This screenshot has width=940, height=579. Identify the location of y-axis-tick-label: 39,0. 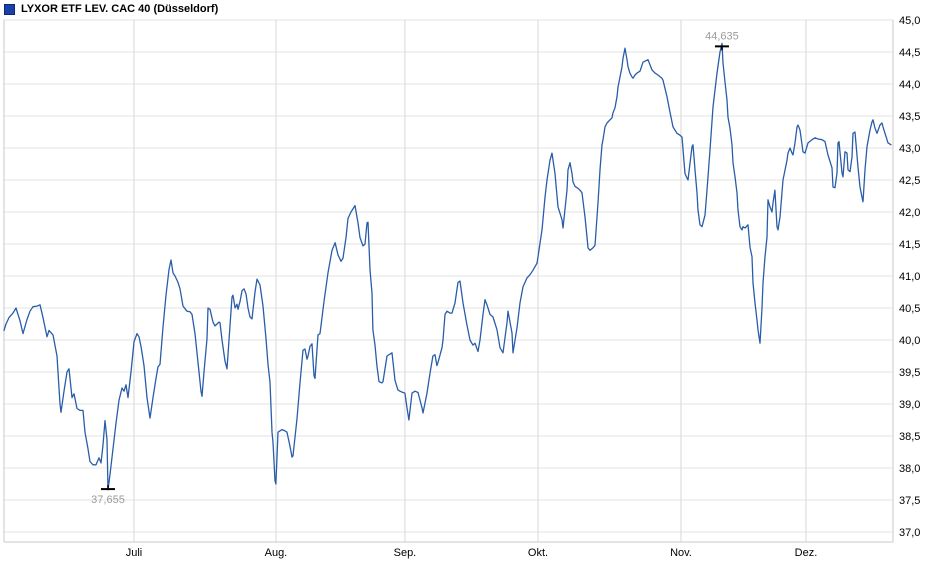
(909, 405).